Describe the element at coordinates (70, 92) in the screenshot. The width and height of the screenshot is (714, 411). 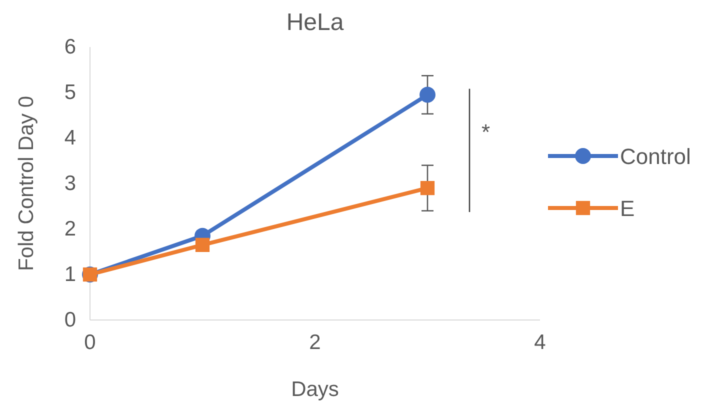
I see `y-tick-label: 5` at that location.